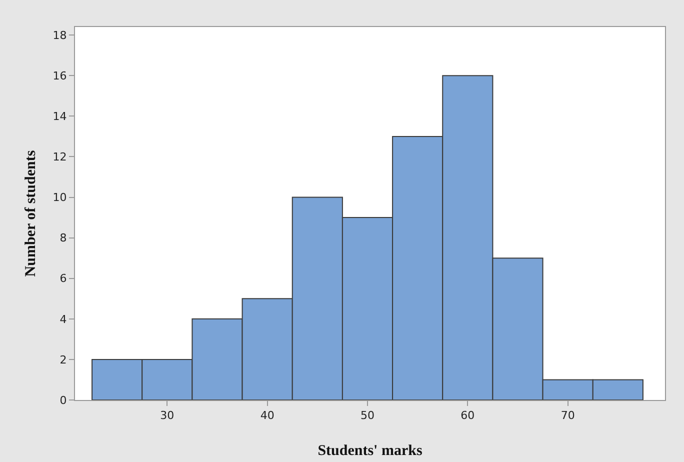 This screenshot has width=684, height=462. What do you see at coordinates (63, 319) in the screenshot?
I see `y-tick-label: 4` at bounding box center [63, 319].